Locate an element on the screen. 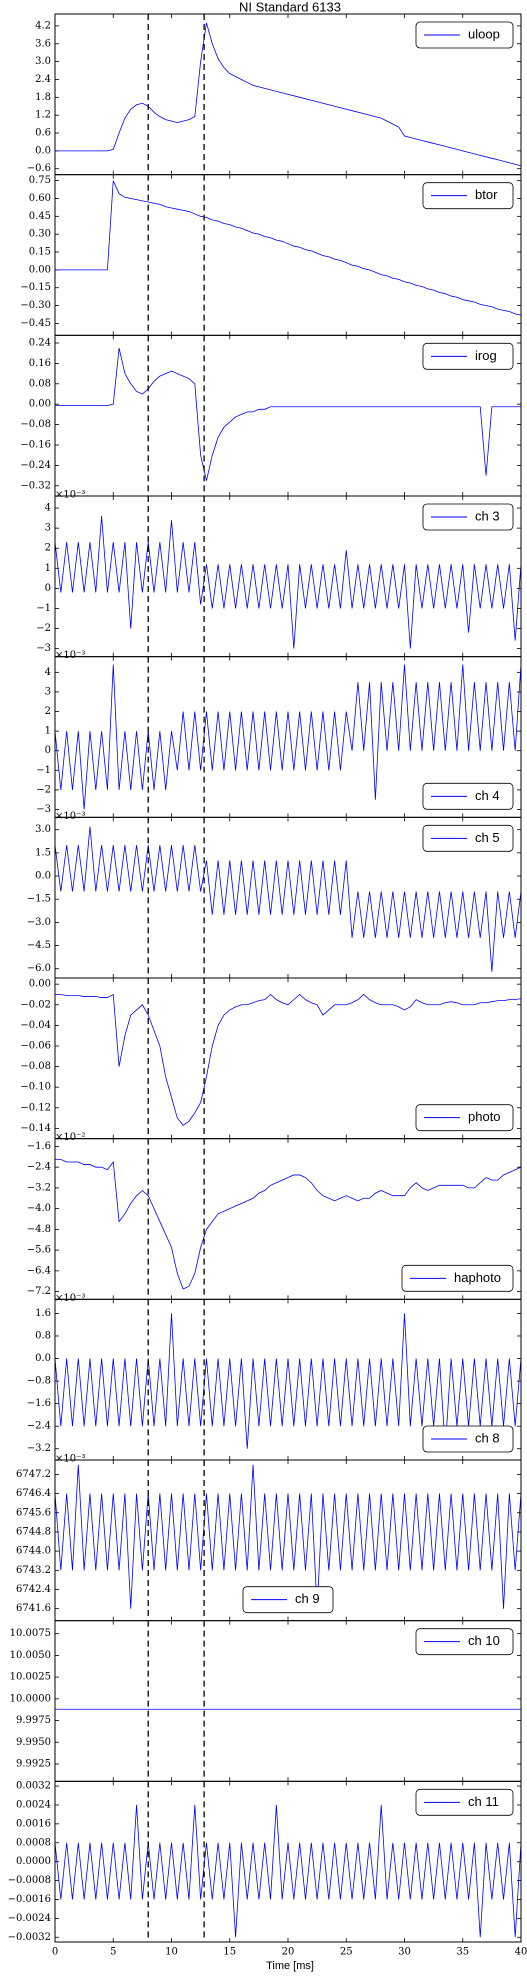  x-tick-label: 20 is located at coordinates (288, 1952).